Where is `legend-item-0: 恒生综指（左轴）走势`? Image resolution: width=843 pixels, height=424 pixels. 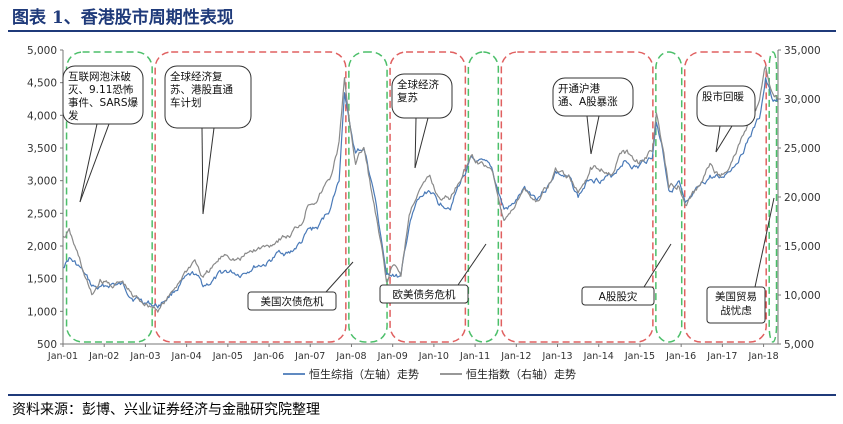 legend-item-0: 恒生综指（左轴）走势 is located at coordinates (351, 374).